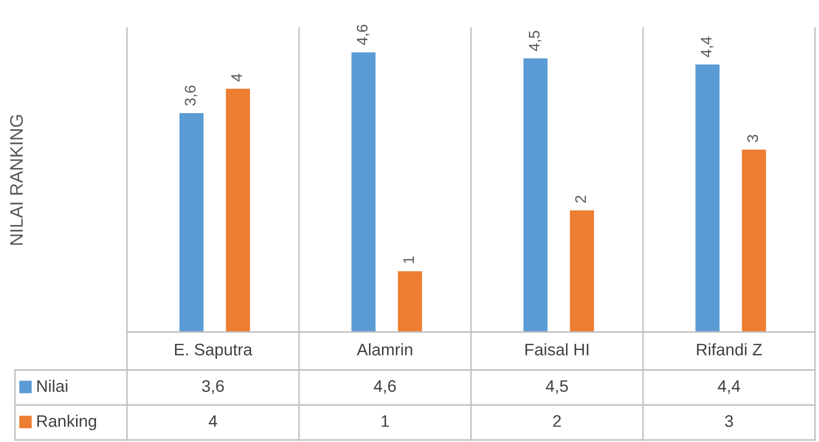 This screenshot has width=819, height=442. I want to click on data-label: 3, so click(729, 421).